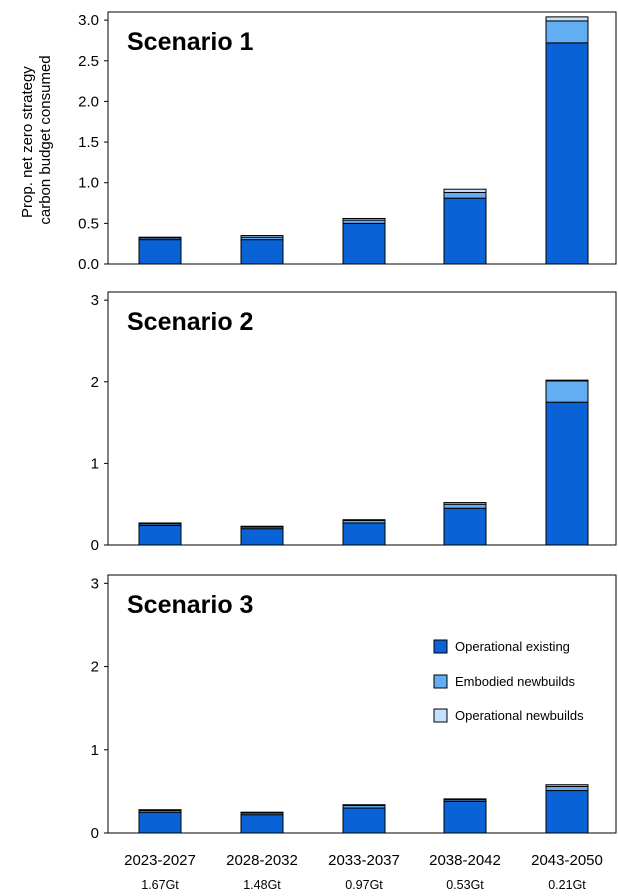 The width and height of the screenshot is (618, 896). What do you see at coordinates (262, 860) in the screenshot?
I see `x-category-label: 2028-2032` at bounding box center [262, 860].